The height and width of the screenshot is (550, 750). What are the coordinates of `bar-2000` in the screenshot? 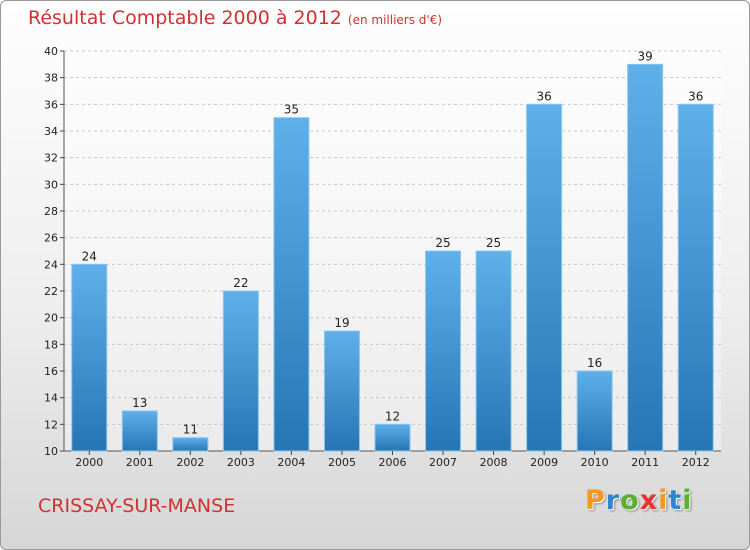 It's located at (89, 357).